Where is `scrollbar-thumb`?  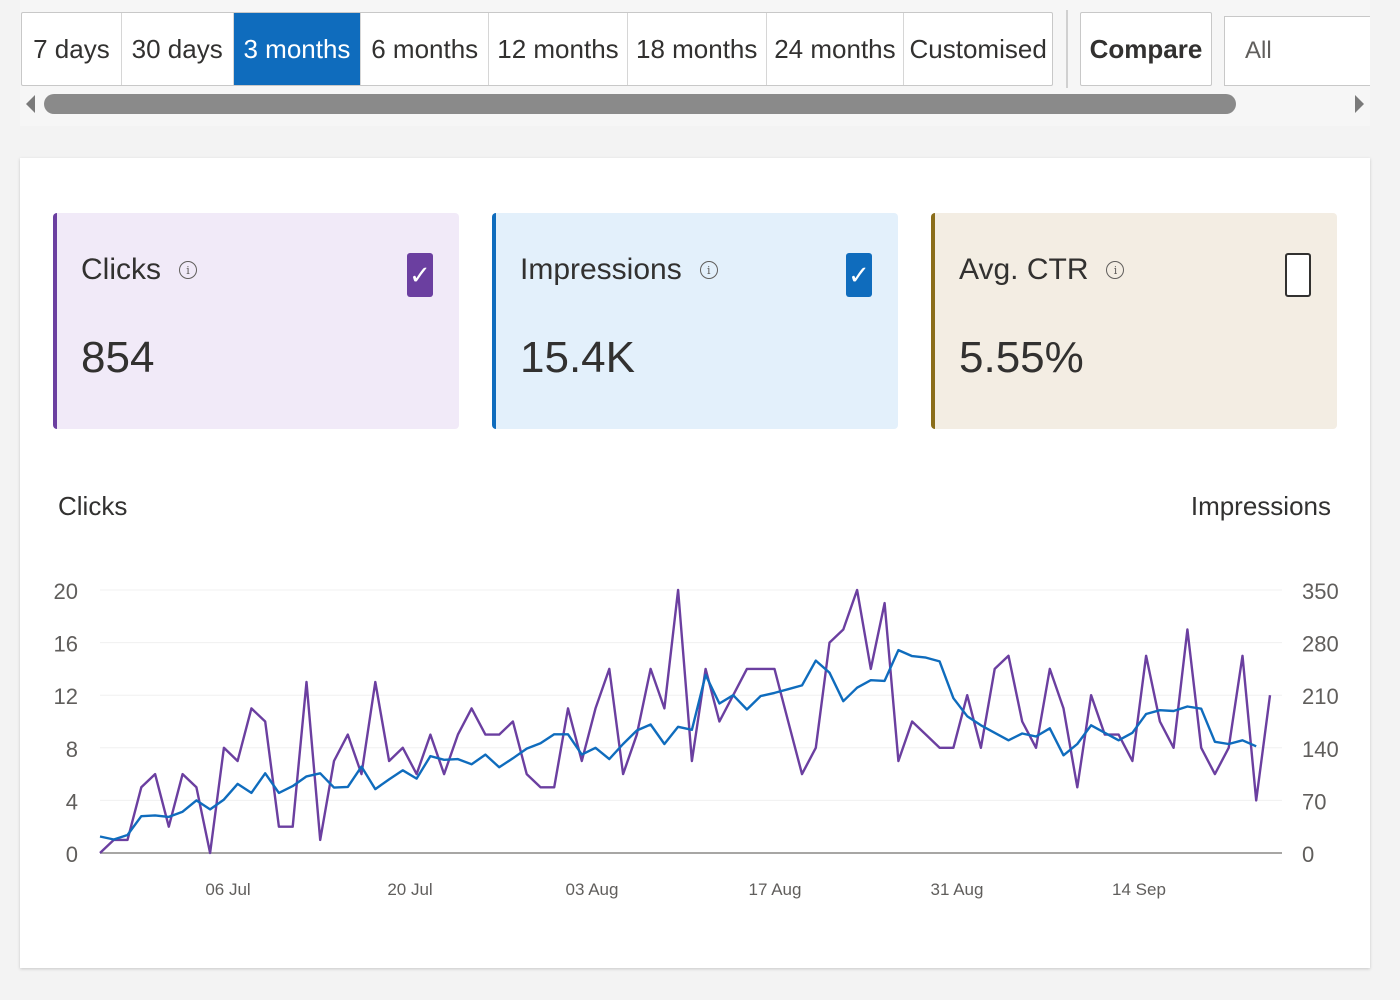
scrollbar-thumb is located at coordinates (640, 104).